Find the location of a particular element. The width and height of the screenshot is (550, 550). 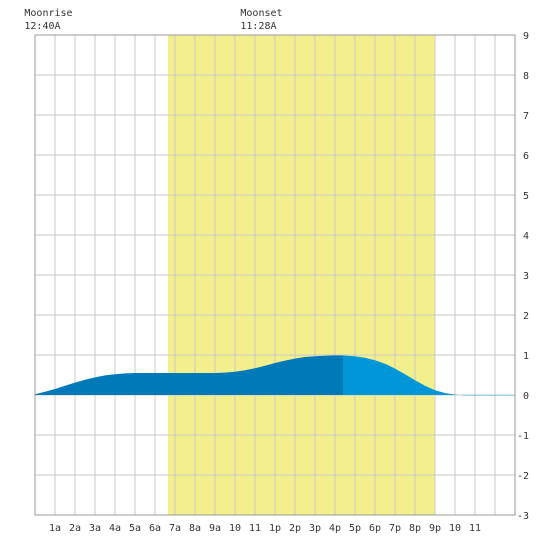

y-tick-label: 3 is located at coordinates (526, 276).